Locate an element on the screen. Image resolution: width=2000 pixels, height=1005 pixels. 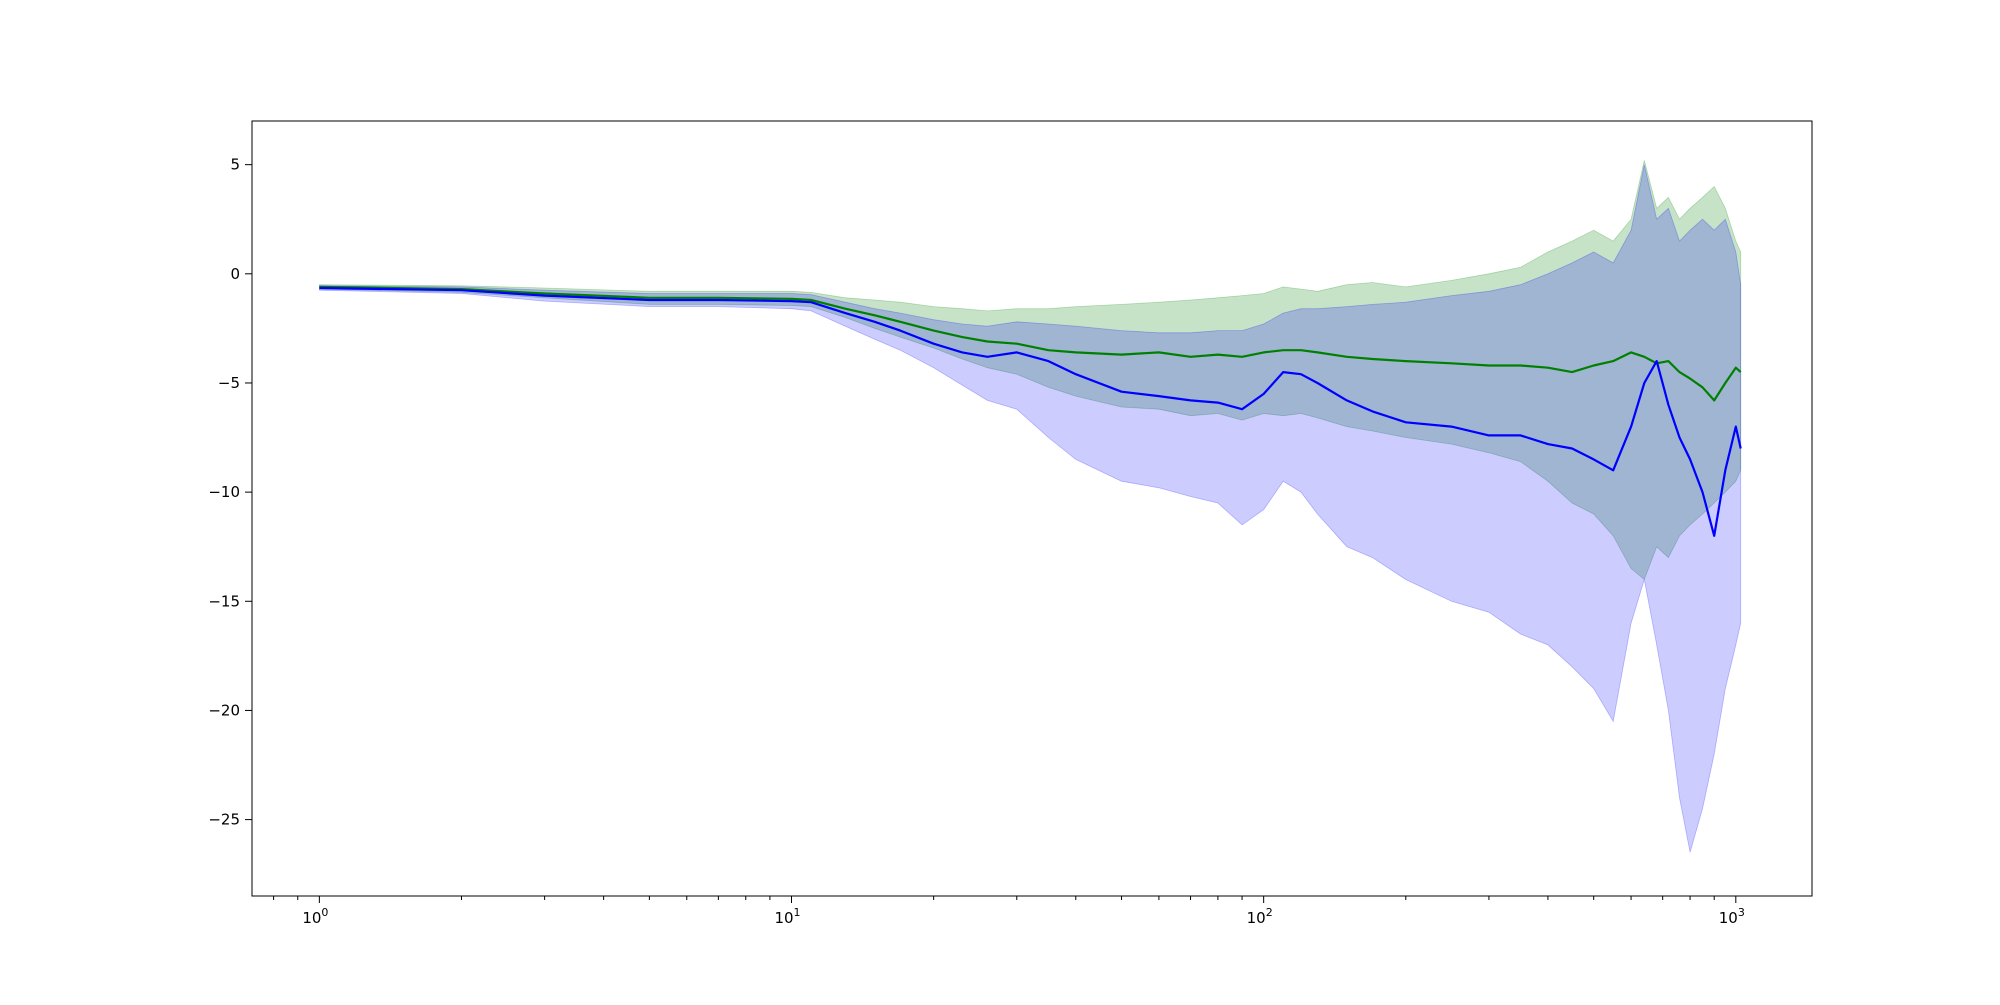
y-tick-label: −10 is located at coordinates (224, 492).